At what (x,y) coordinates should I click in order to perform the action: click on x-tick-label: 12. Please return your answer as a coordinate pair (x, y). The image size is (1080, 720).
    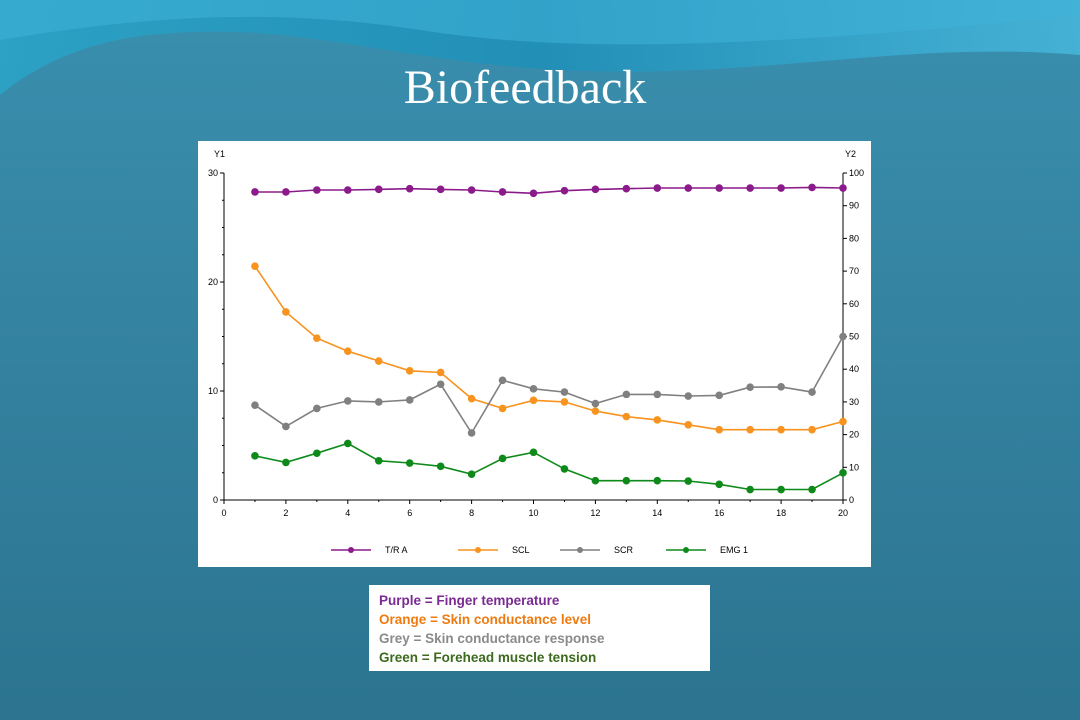
    Looking at the image, I should click on (595, 513).